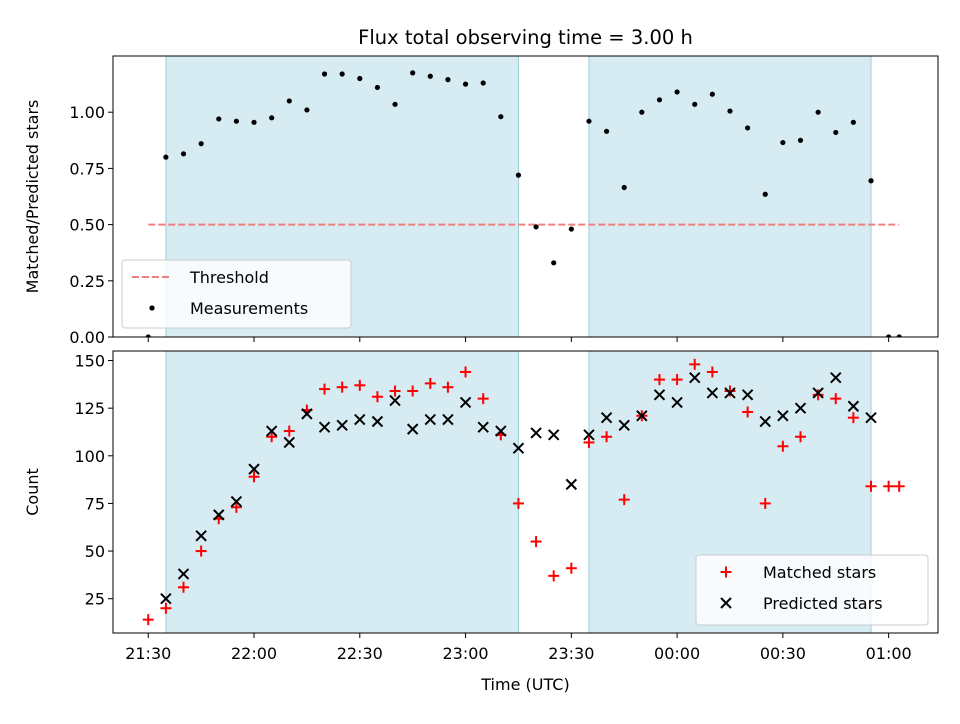  I want to click on x-tick-label: 22:30, so click(360, 653).